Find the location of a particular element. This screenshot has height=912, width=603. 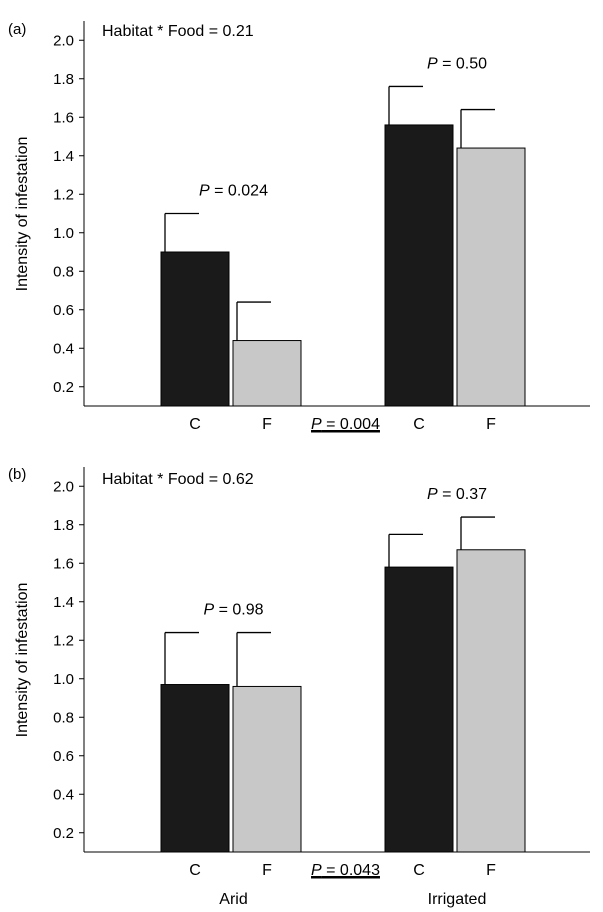

p-value-annotation: P = 0.024 is located at coordinates (233, 191).